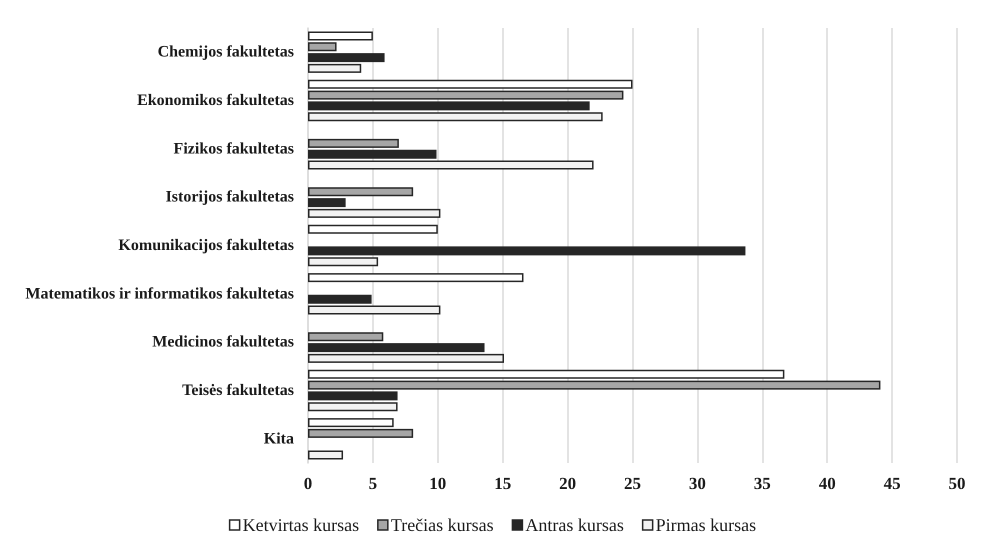  I want to click on x-tick-label: 35, so click(762, 483).